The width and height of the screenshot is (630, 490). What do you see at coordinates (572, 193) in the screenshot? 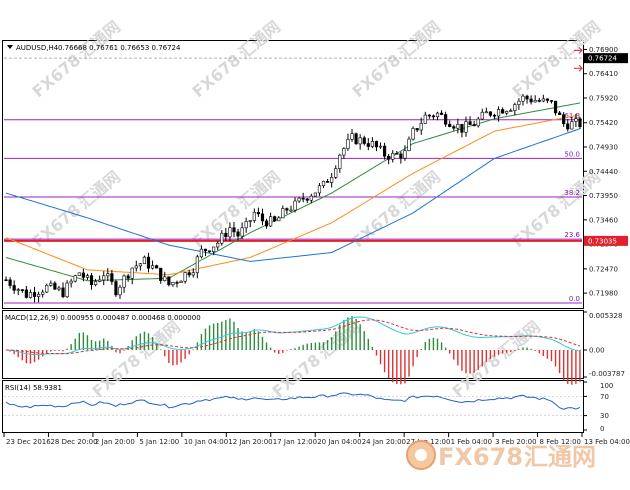
I see `fib-level-label: 38.2` at bounding box center [572, 193].